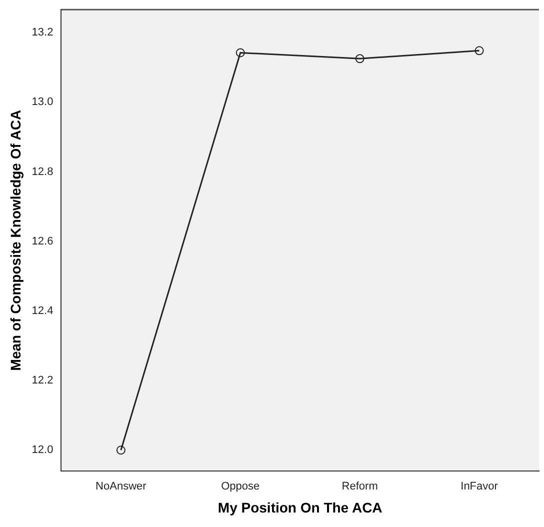  What do you see at coordinates (300, 507) in the screenshot?
I see `x-axis-title: My Position On The ACA` at bounding box center [300, 507].